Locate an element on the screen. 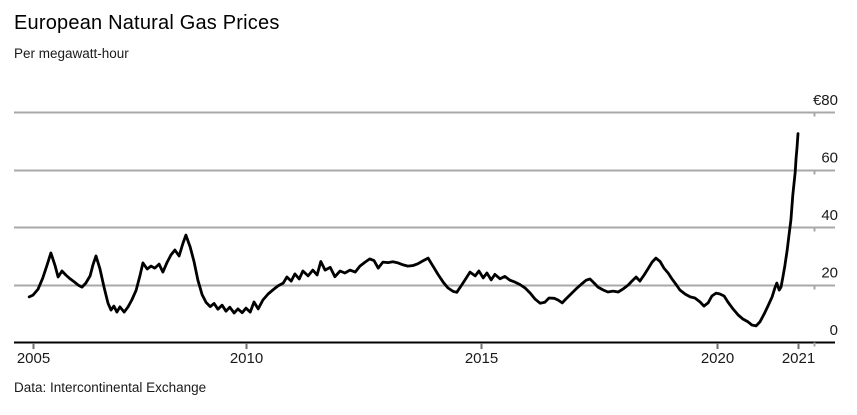 Image resolution: width=857 pixels, height=415 pixels. x-axis-label: 2020 is located at coordinates (717, 358).